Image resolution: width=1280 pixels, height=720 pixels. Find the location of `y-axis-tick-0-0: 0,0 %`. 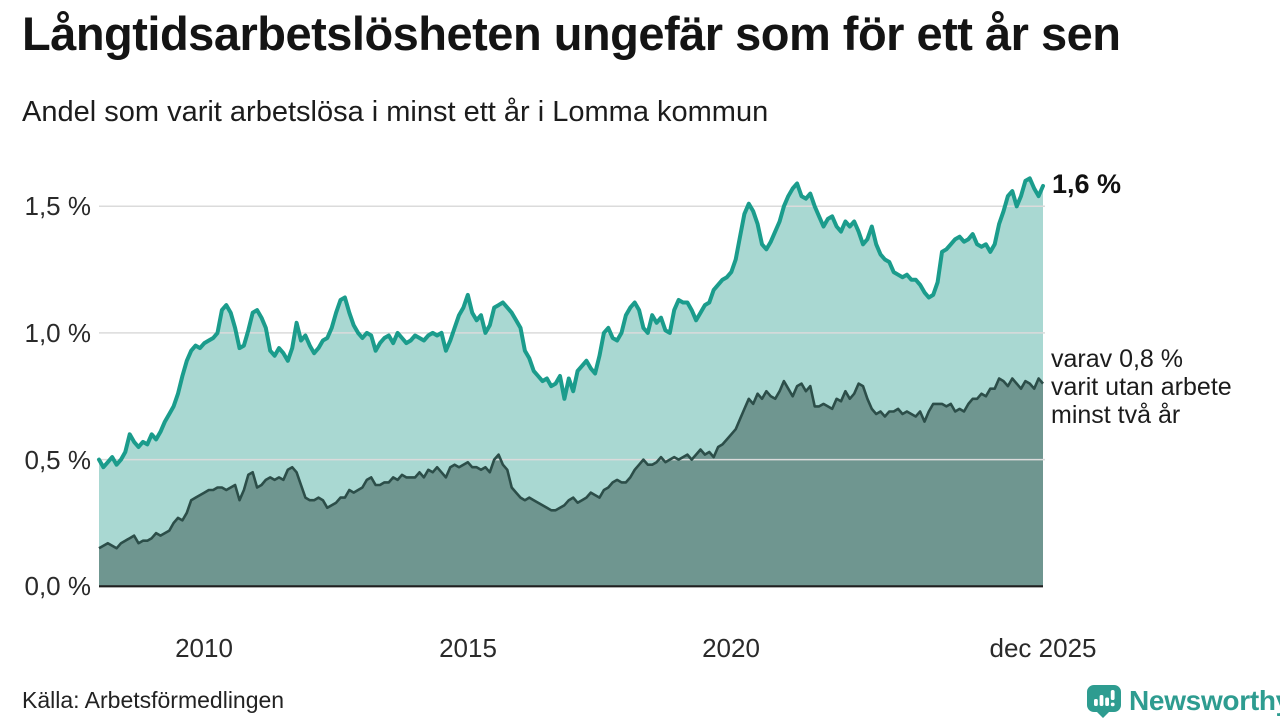

y-axis-tick-0-0: 0,0 % is located at coordinates (58, 586).